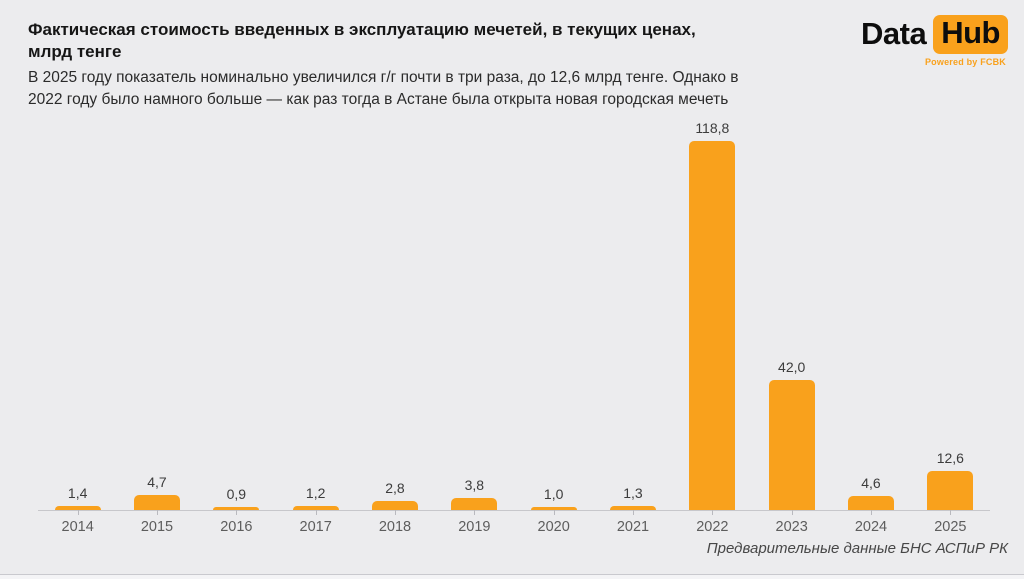 Image resolution: width=1024 pixels, height=579 pixels. Describe the element at coordinates (553, 335) in the screenshot. I see `bar-group: 1,0 2020` at that location.